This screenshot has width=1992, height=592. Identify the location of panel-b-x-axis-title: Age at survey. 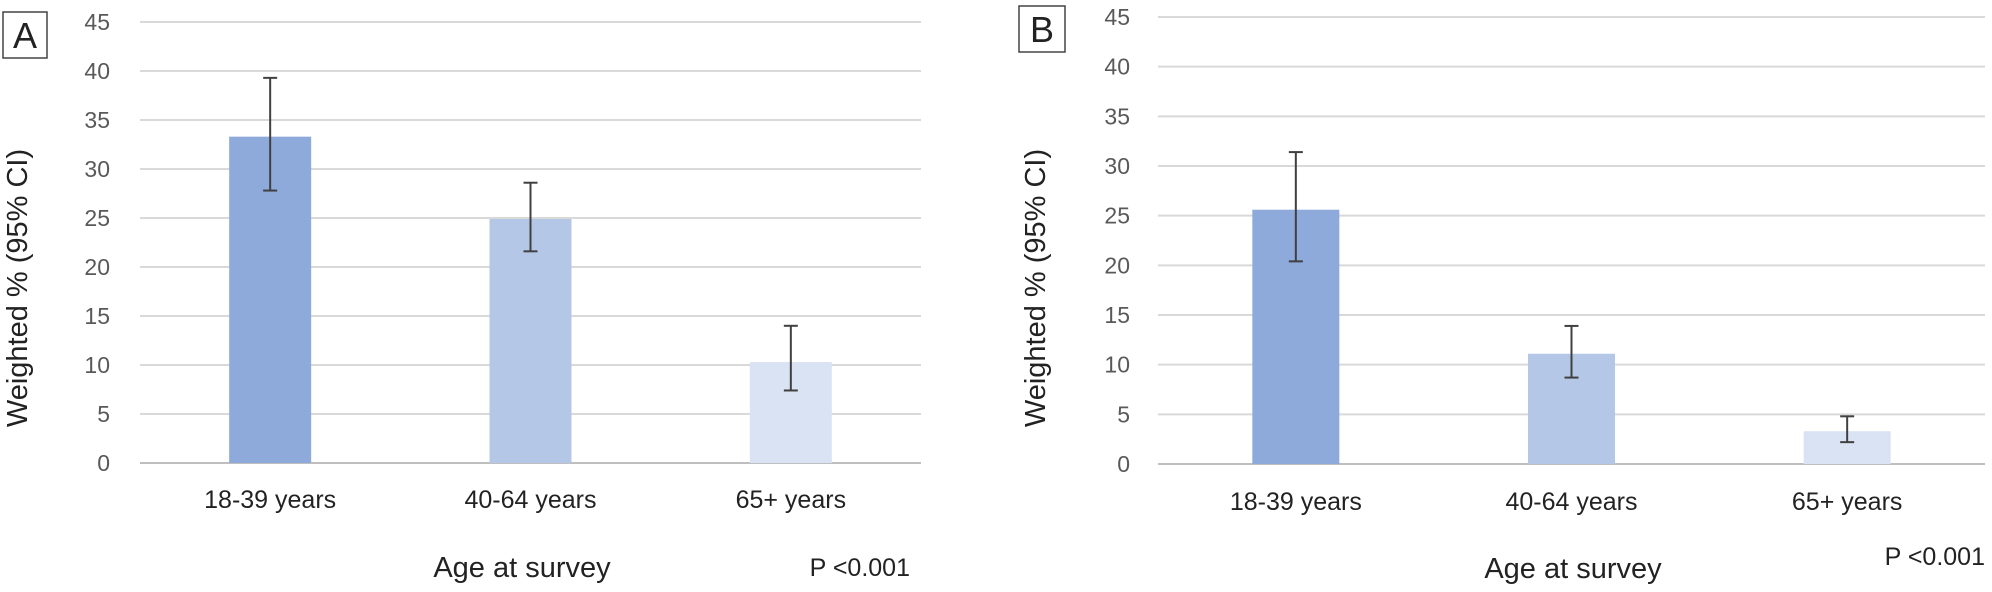
(1573, 569).